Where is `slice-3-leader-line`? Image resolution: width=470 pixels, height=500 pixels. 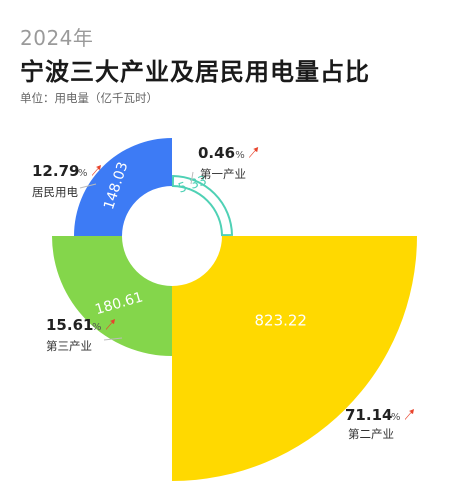 slice-3-leader-line is located at coordinates (88, 186).